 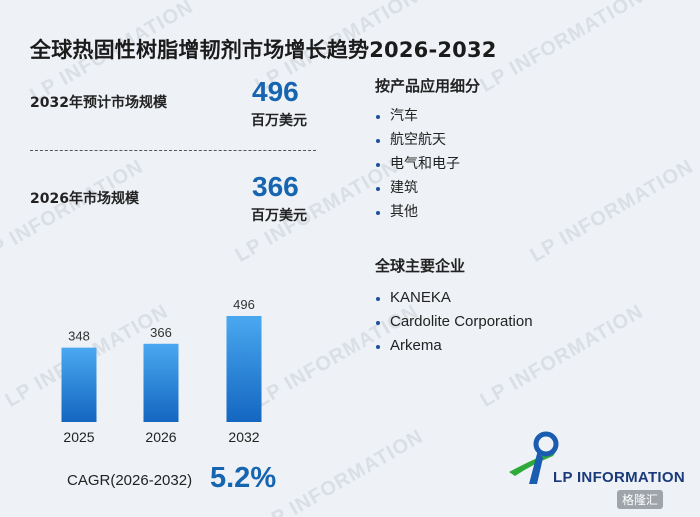 What do you see at coordinates (454, 298) in the screenshot?
I see `list-item: KANEKA` at bounding box center [454, 298].